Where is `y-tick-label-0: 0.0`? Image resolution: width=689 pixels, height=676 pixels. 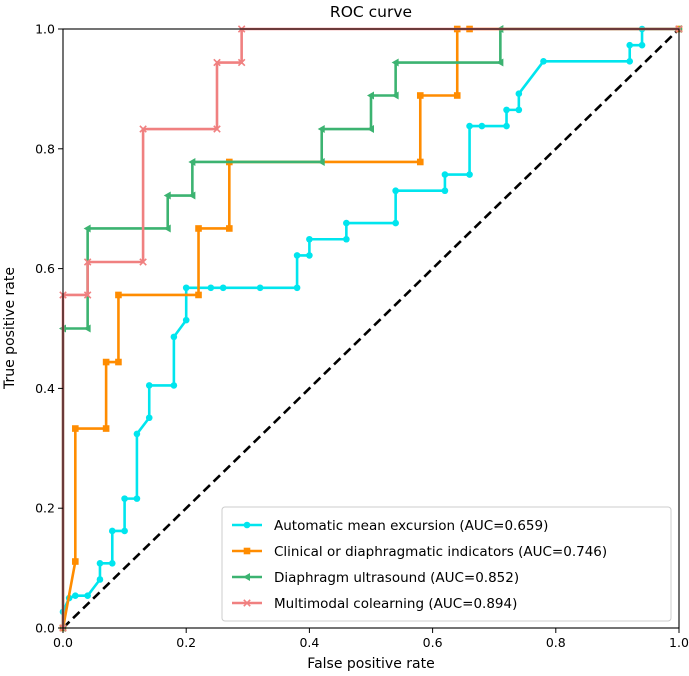 y-tick-label-0: 0.0 is located at coordinates (45, 628).